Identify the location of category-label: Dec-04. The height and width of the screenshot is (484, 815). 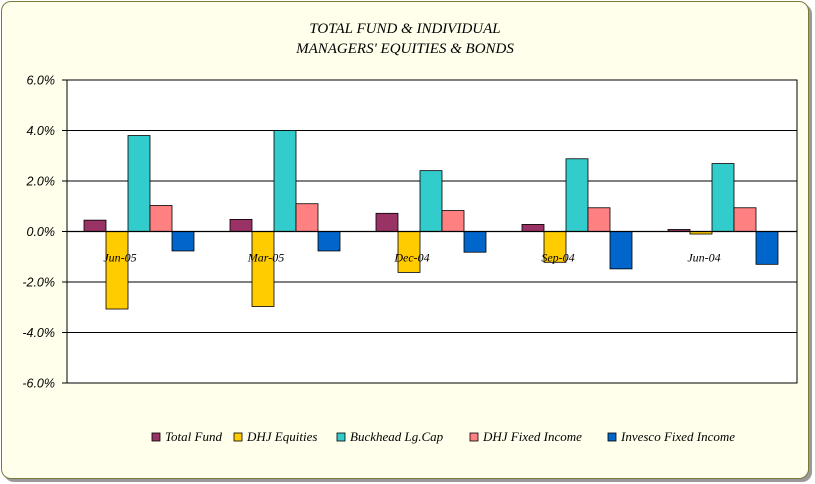
(411, 258).